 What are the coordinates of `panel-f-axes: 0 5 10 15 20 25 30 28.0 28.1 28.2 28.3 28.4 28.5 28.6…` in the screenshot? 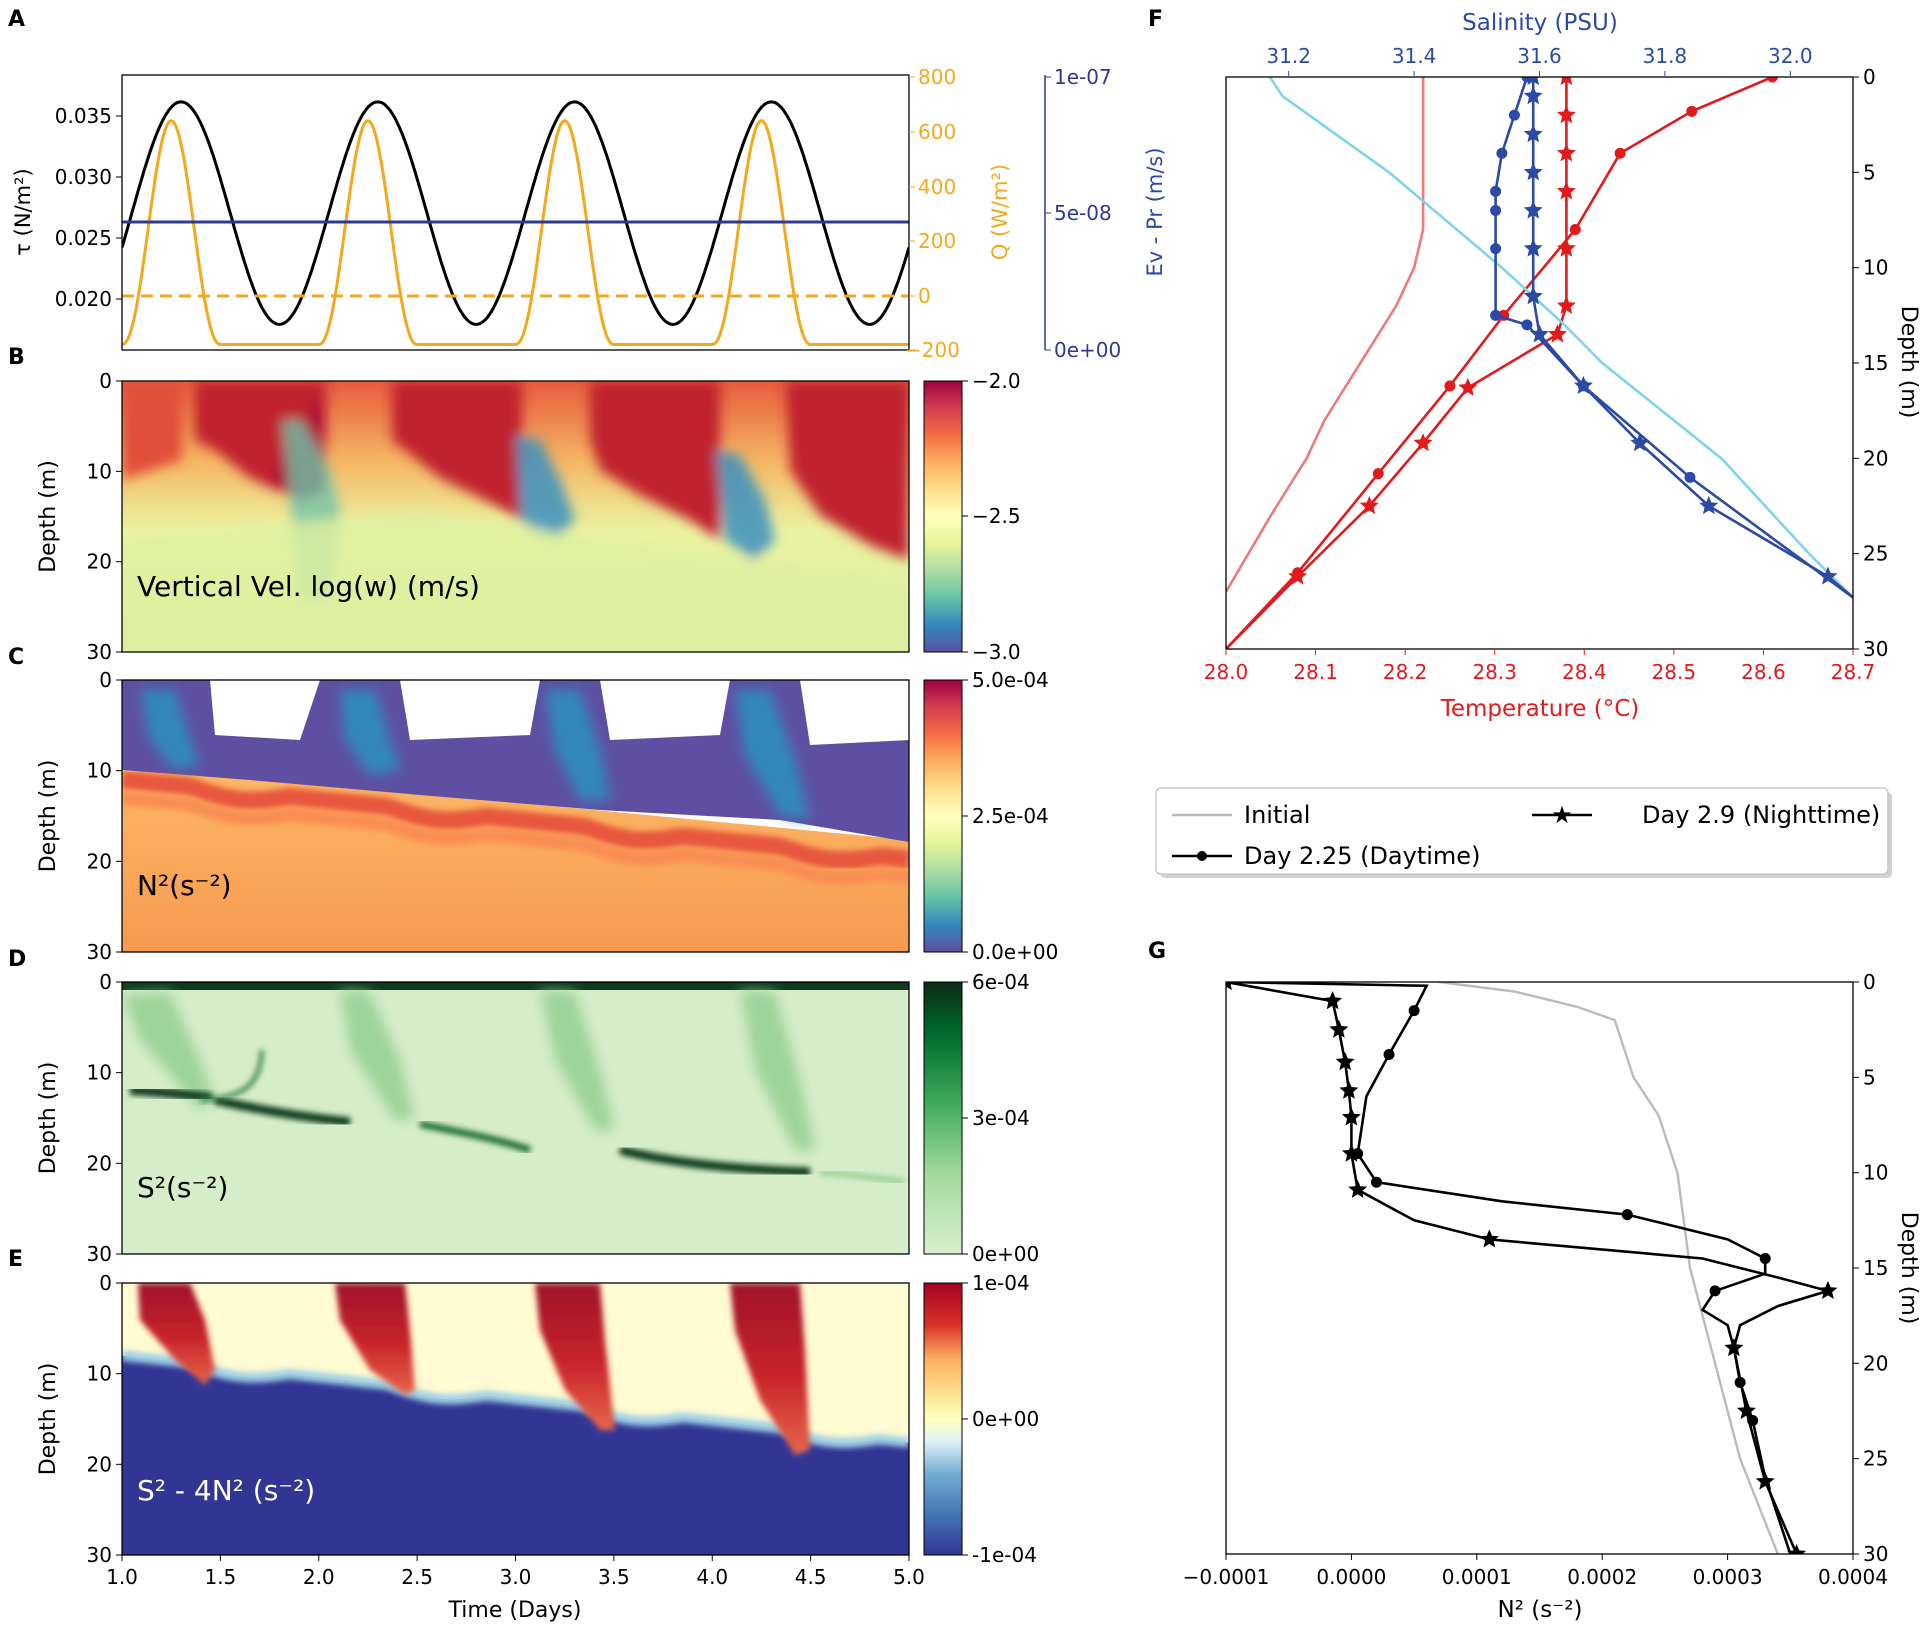 It's located at (1546, 364).